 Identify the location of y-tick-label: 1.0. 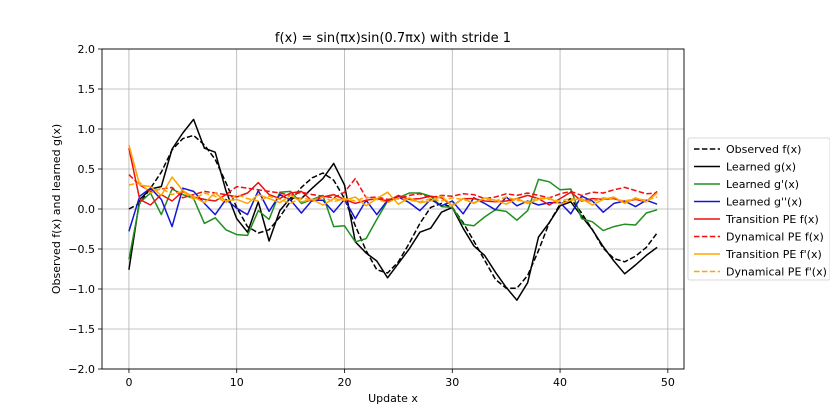
(87, 129).